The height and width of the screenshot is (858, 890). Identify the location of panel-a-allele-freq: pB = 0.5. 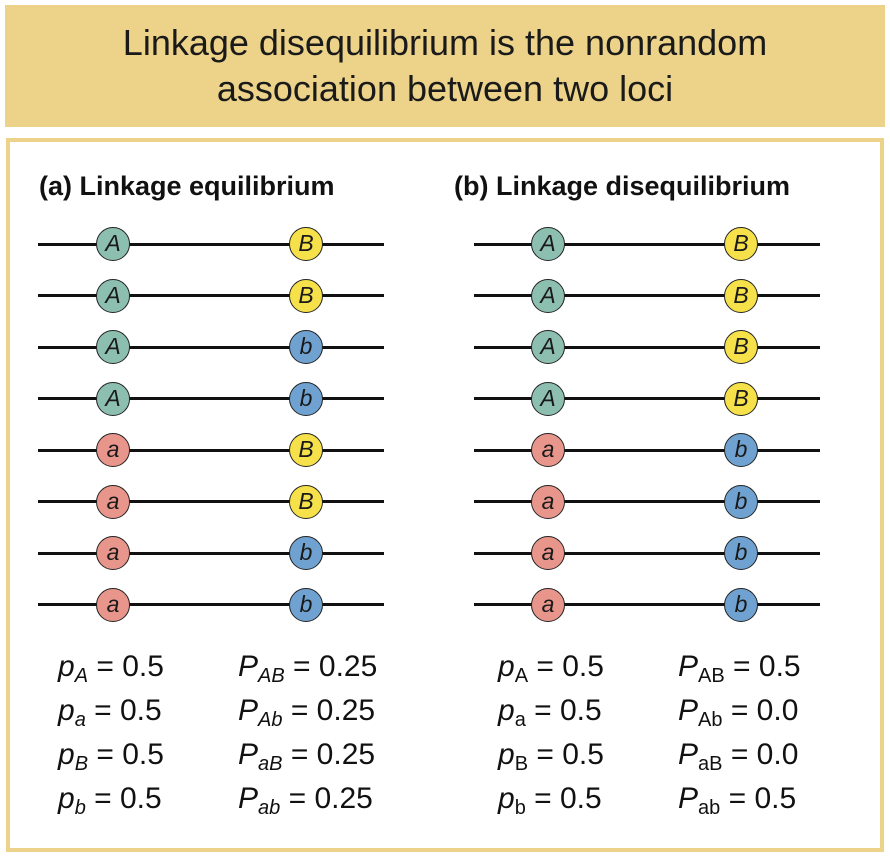
(111, 756).